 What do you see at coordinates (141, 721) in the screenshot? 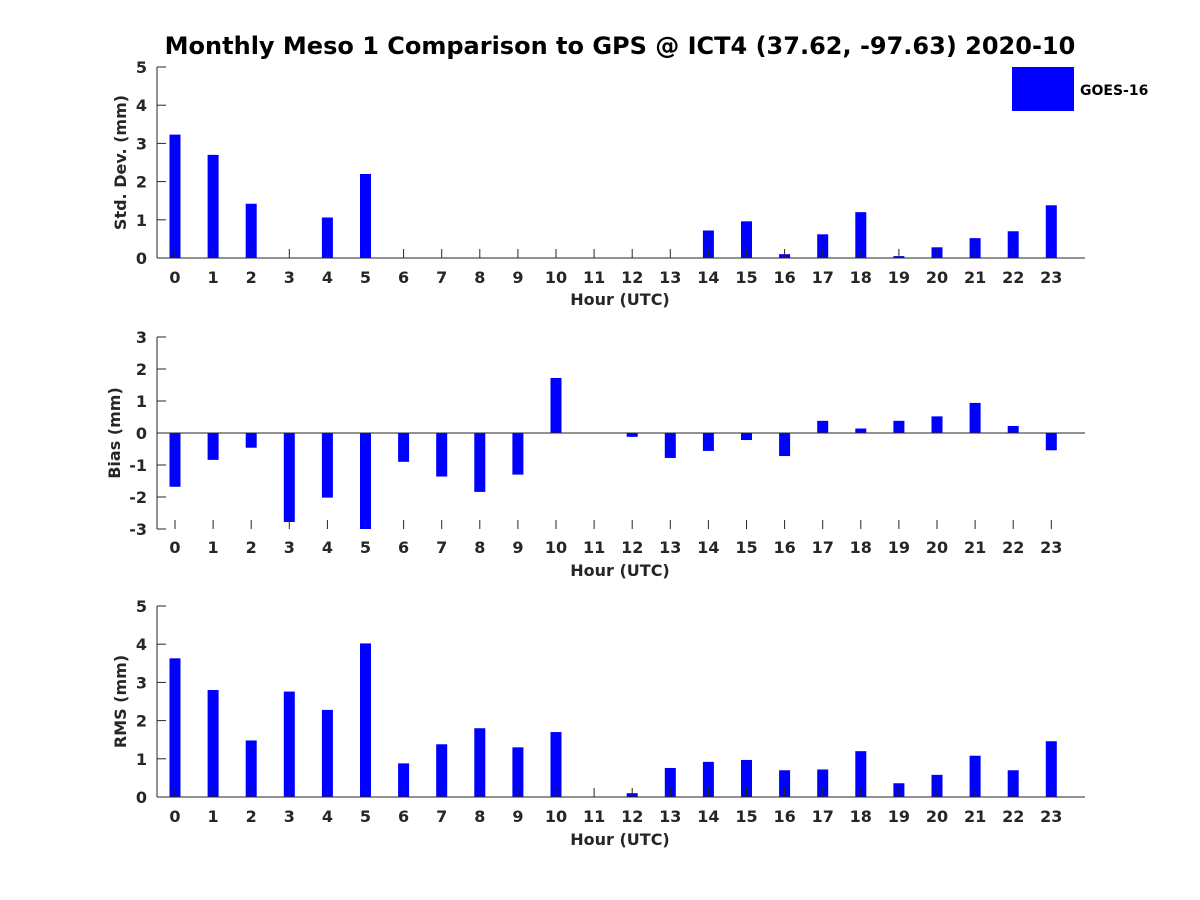
I see `rms-y-tick-label: 2` at bounding box center [141, 721].